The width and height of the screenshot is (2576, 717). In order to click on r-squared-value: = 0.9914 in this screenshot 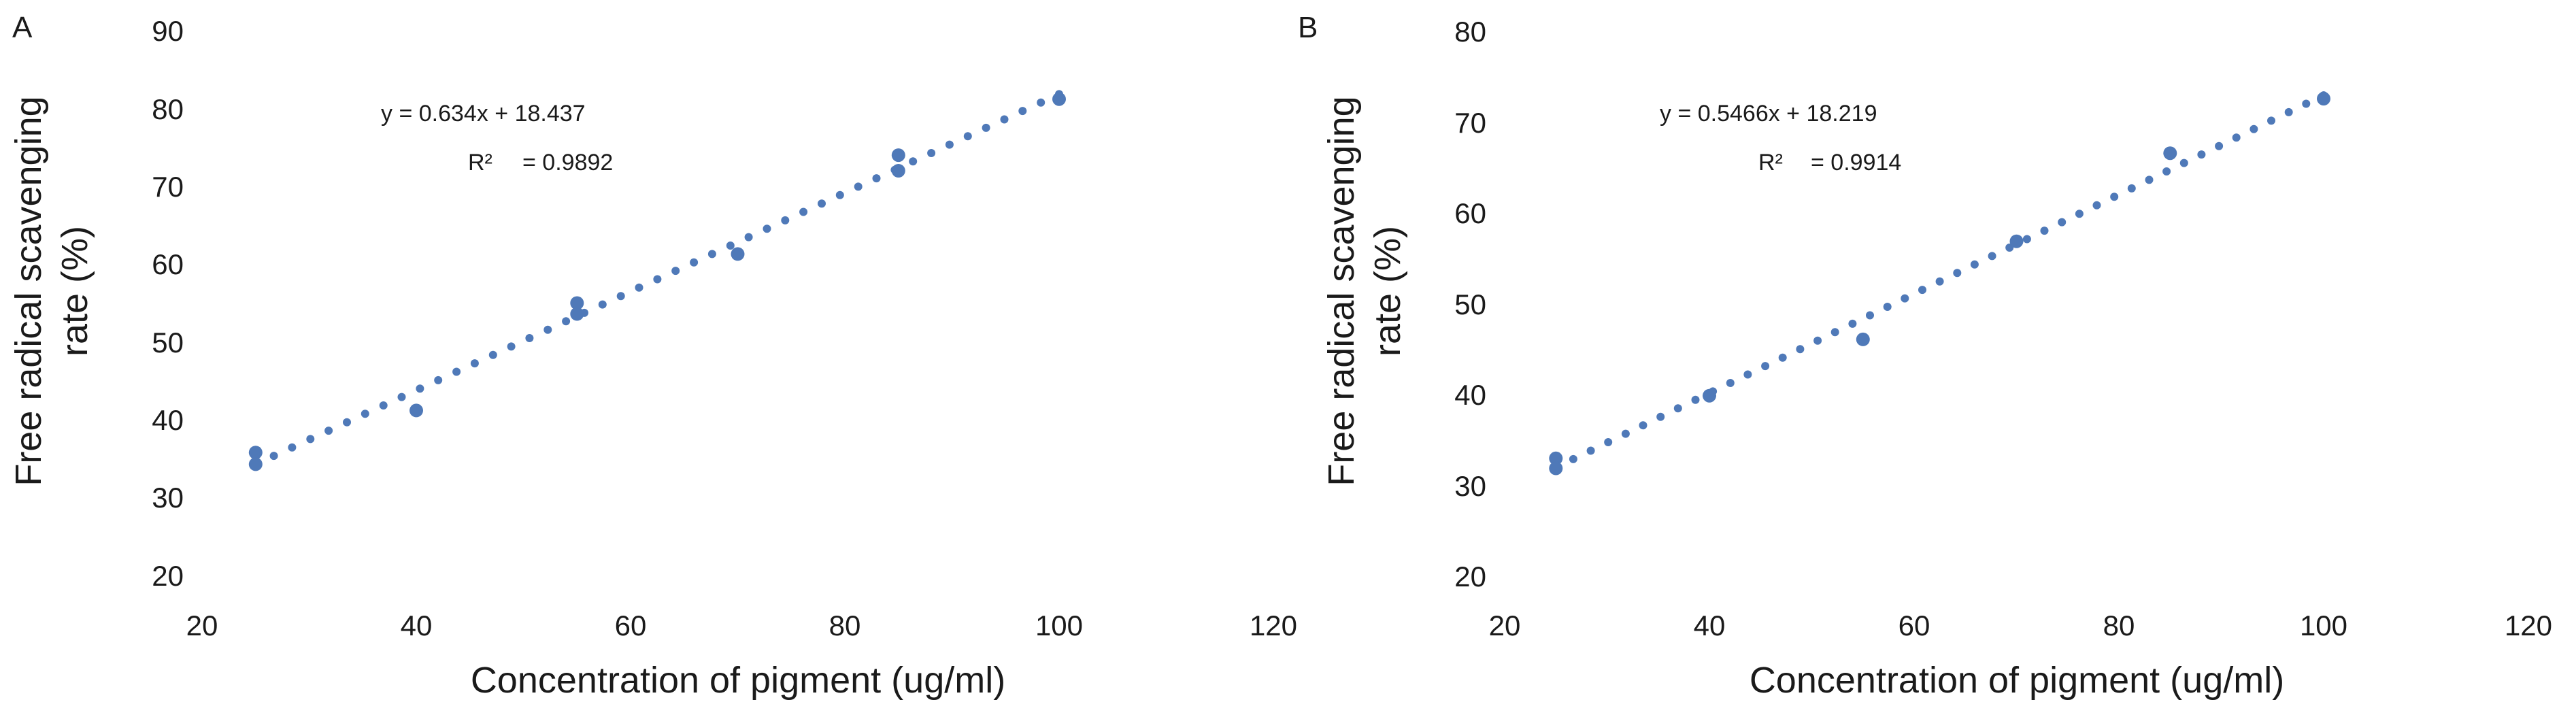, I will do `click(1856, 163)`.